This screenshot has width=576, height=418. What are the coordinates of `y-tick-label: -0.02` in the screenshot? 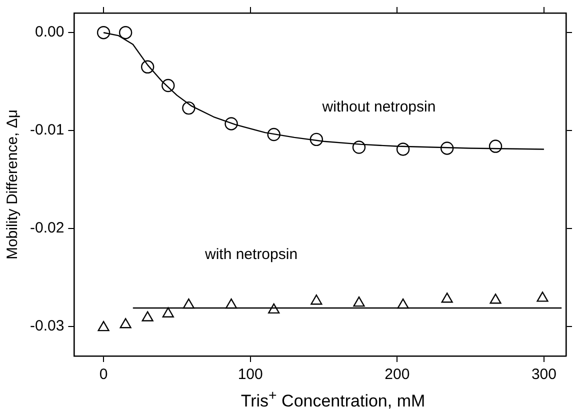 It's located at (47, 228).